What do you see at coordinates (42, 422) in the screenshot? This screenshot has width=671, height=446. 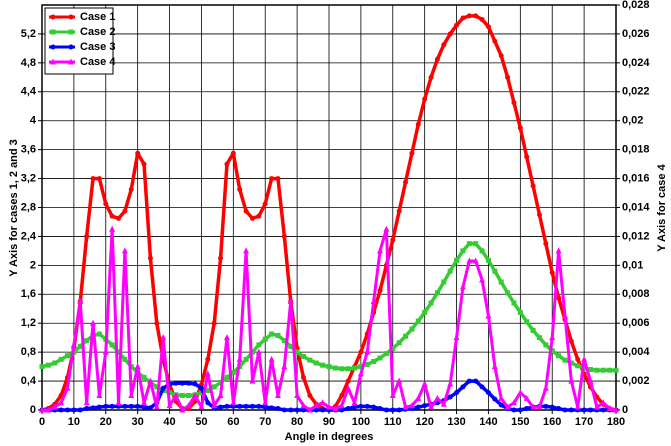 I see `x-tick-label: 0` at bounding box center [42, 422].